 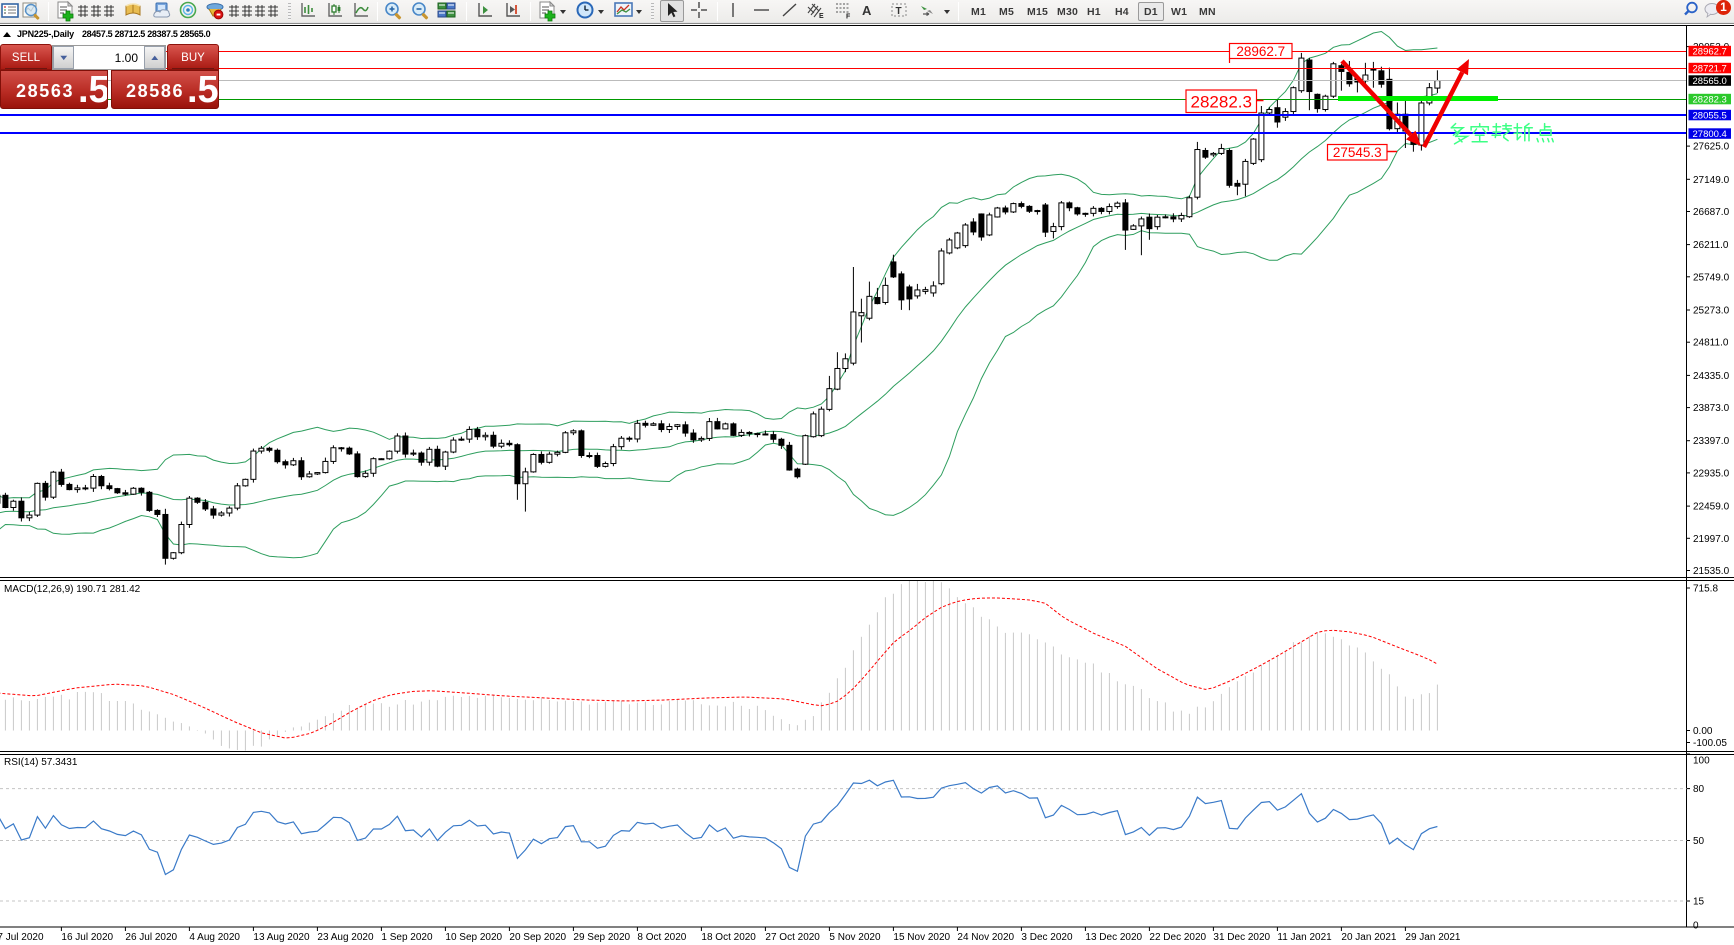 What do you see at coordinates (1710, 69) in the screenshot?
I see `svg-text: 28721.7` at bounding box center [1710, 69].